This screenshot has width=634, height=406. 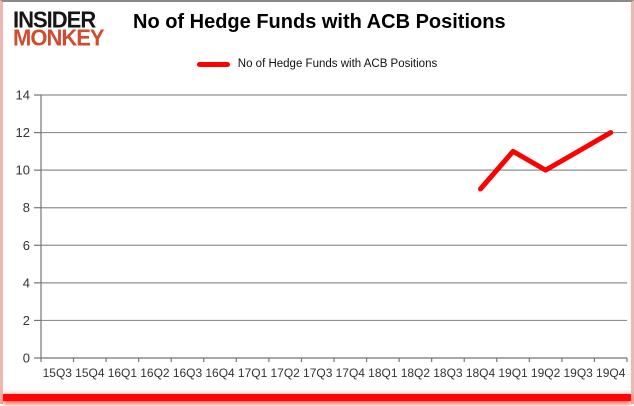 I want to click on x-tick-label: 16Q4, so click(x=220, y=373).